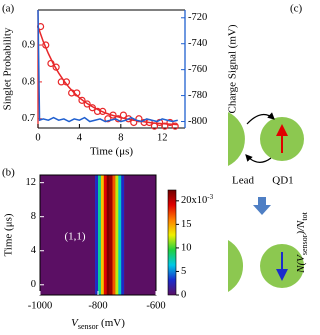 The height and width of the screenshot is (335, 320). What do you see at coordinates (37, 137) in the screenshot?
I see `x-tick-label: 0` at bounding box center [37, 137].